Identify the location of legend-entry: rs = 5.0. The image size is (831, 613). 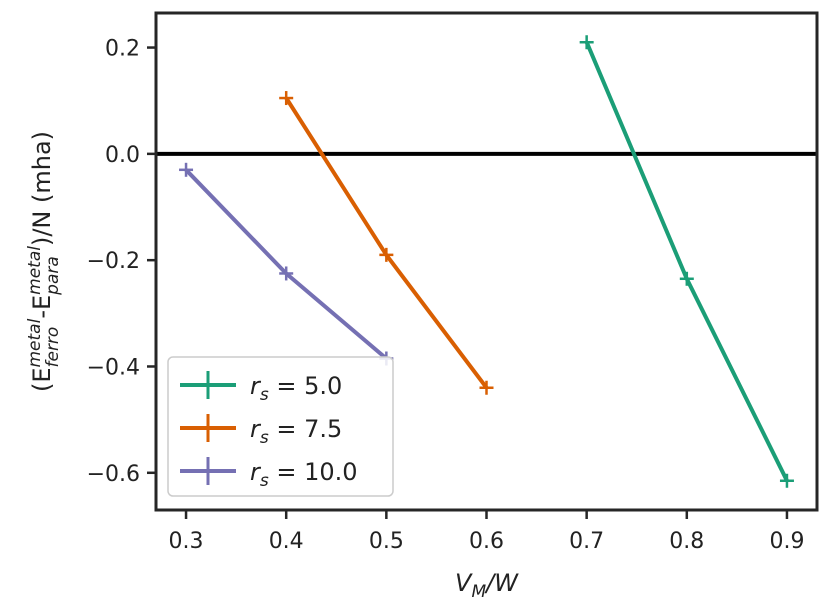
(261, 388).